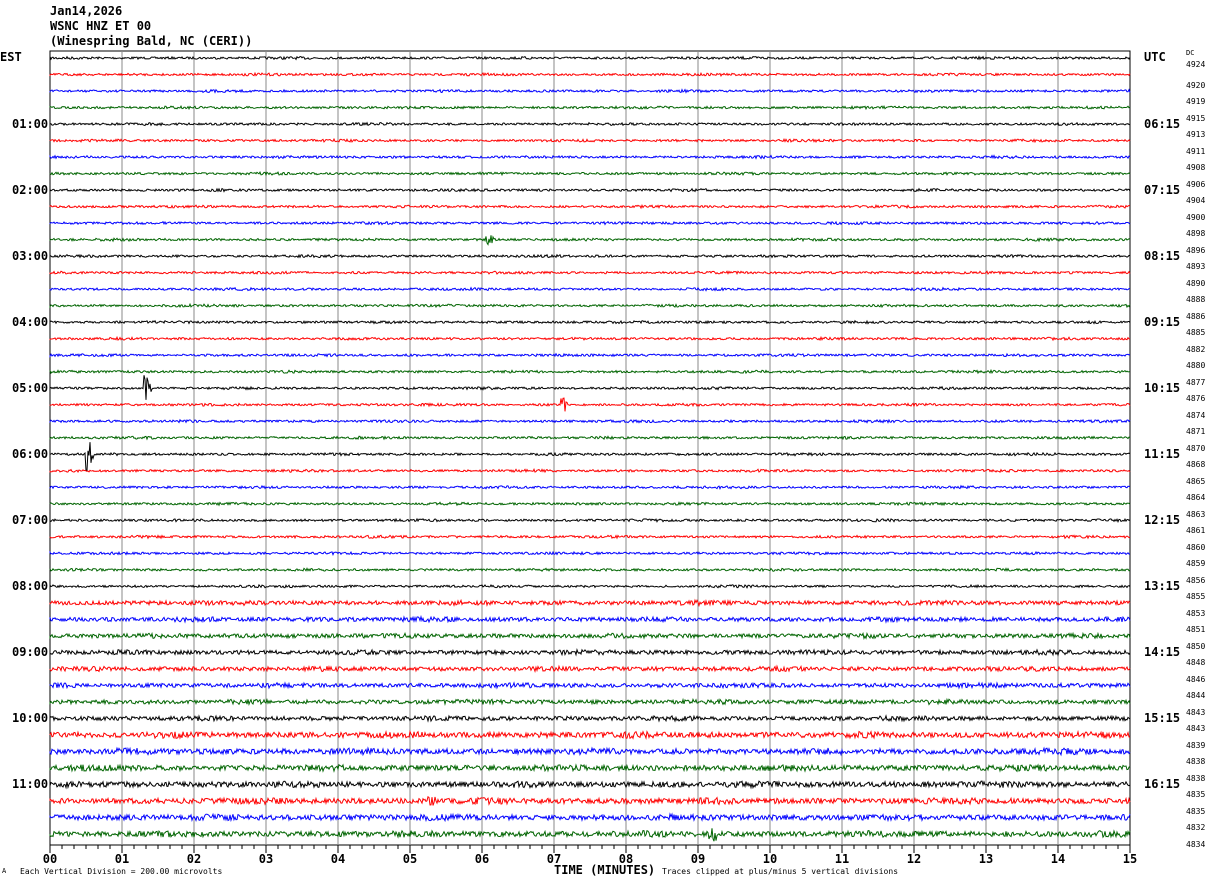 Image resolution: width=1210 pixels, height=886 pixels. I want to click on x-tick-label: 11, so click(842, 859).